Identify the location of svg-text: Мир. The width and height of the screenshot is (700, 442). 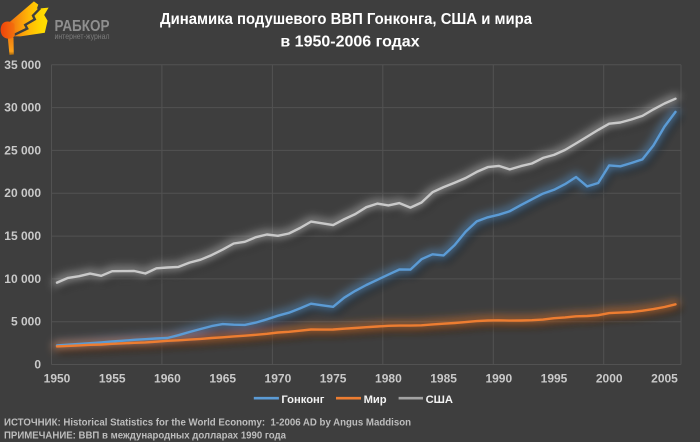
(375, 400).